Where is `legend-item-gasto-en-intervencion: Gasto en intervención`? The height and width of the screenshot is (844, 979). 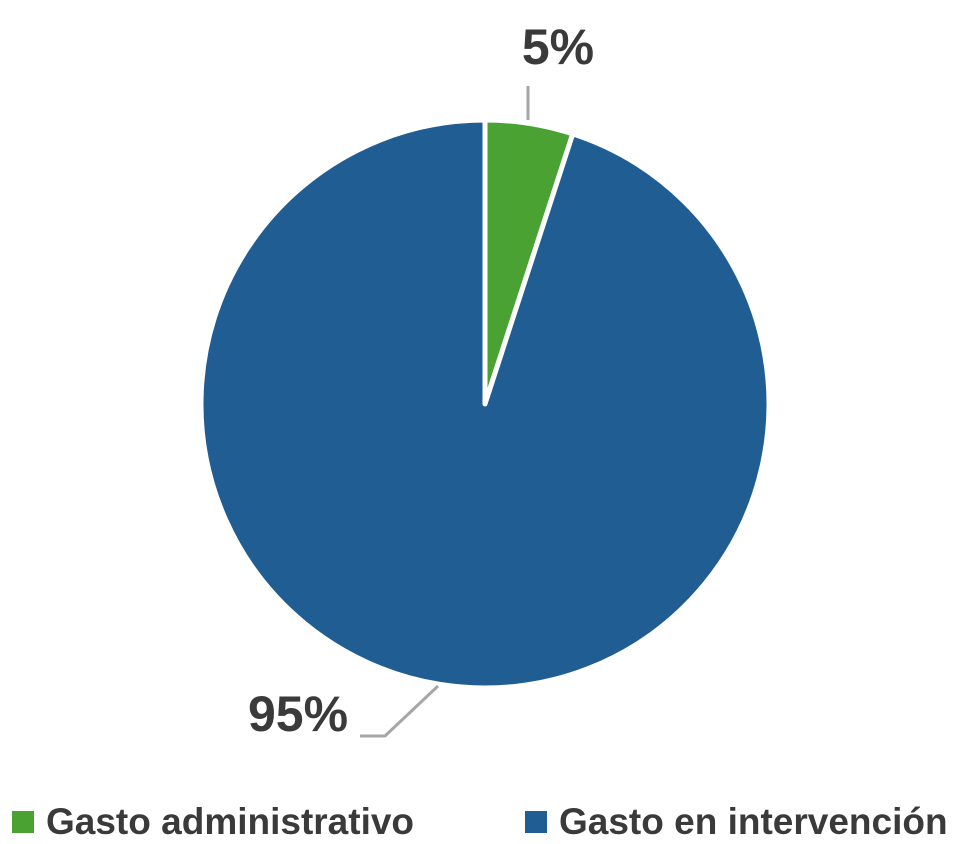
legend-item-gasto-en-intervencion: Gasto en intervención is located at coordinates (736, 822).